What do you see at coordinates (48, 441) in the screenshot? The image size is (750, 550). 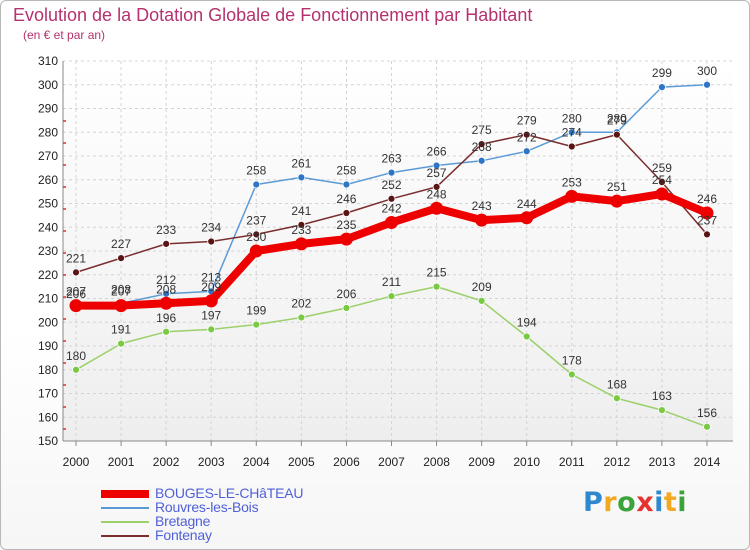 I see `y-tick-label: 150` at bounding box center [48, 441].